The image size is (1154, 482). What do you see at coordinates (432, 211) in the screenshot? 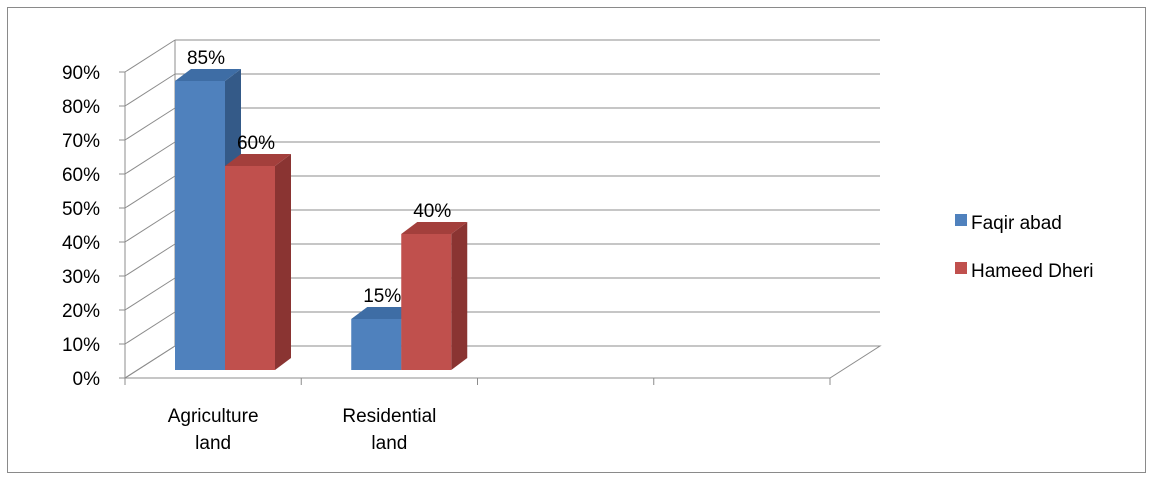
I see `data-label: 40%` at bounding box center [432, 211].